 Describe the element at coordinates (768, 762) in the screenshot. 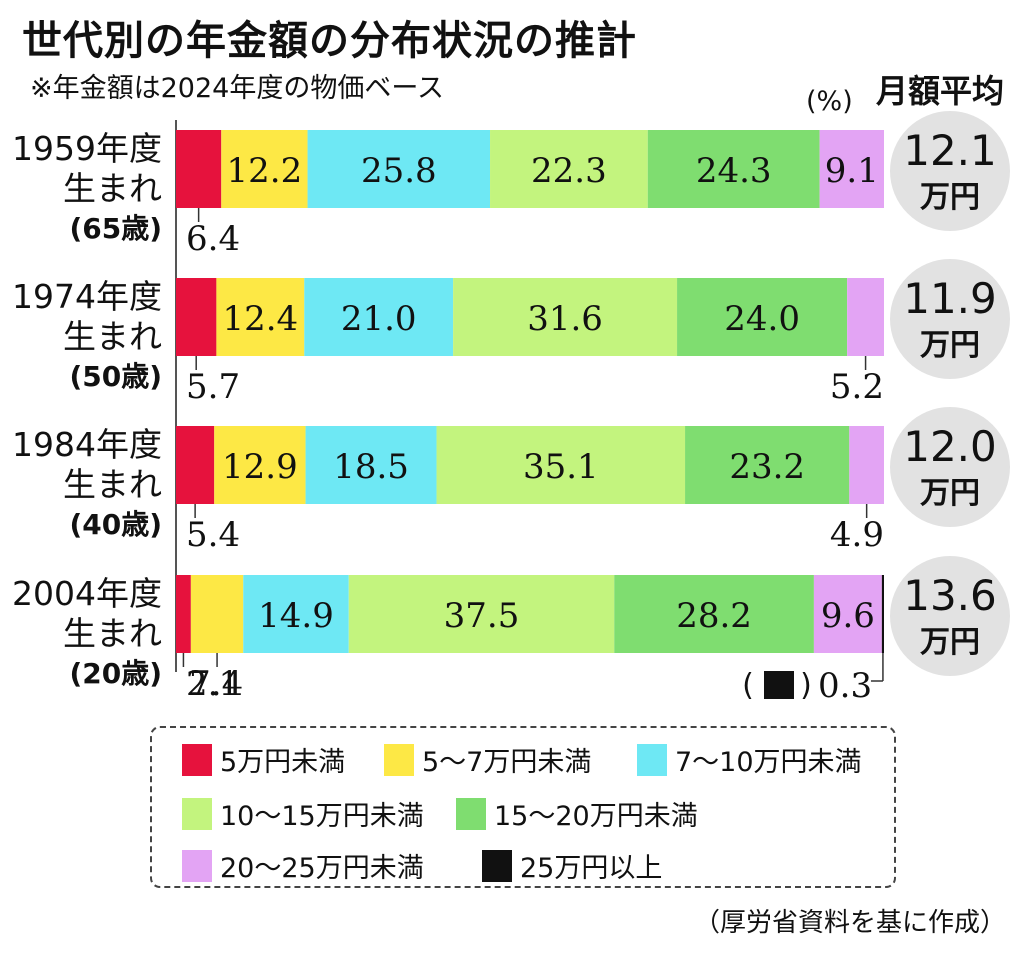

I see `legend-label: 7〜10万円未満` at that location.